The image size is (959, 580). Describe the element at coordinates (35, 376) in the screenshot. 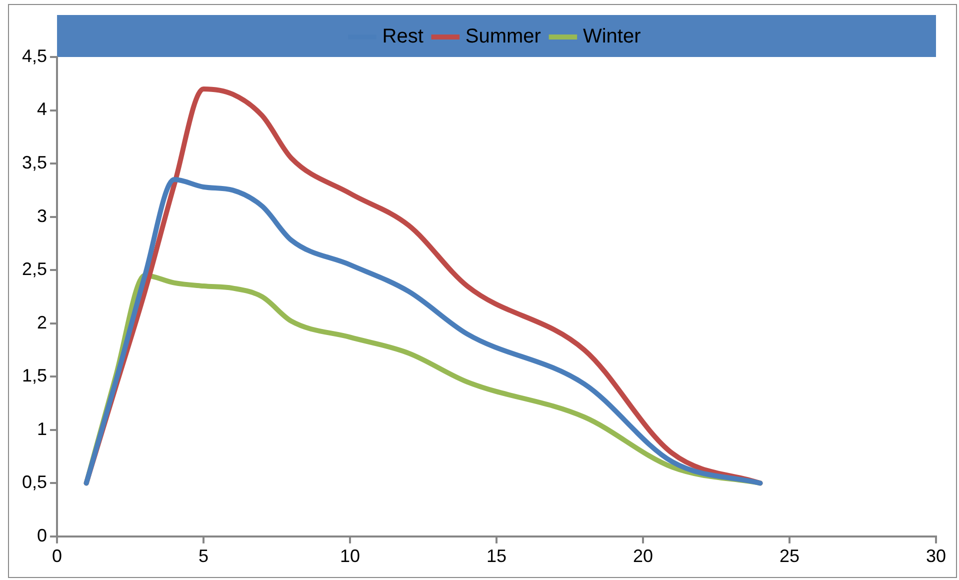

I see `y-tick-label: 1,5` at that location.